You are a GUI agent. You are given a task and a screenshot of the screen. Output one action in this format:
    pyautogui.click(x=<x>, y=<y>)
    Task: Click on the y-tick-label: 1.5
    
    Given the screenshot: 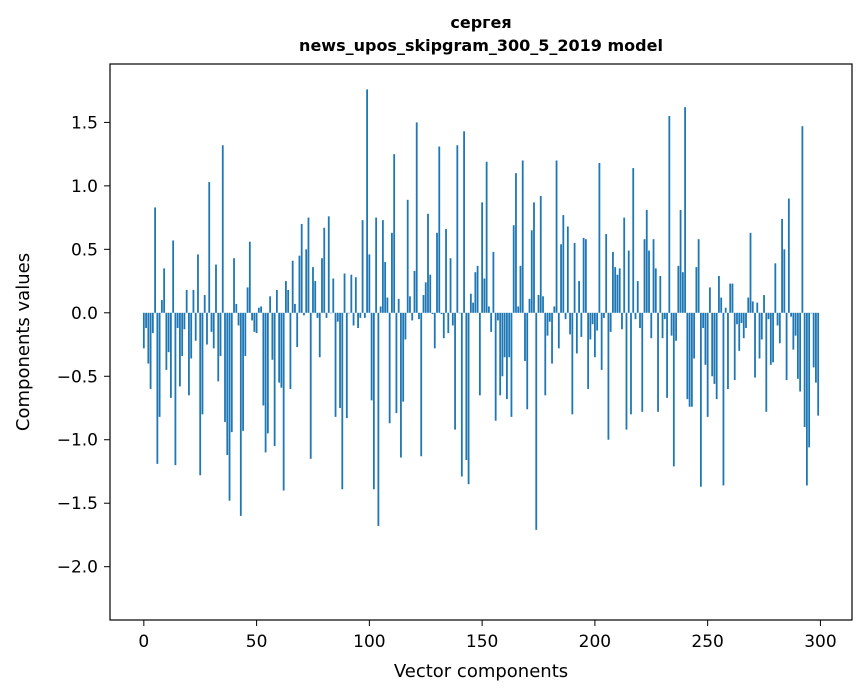 What is the action you would take?
    pyautogui.click(x=84, y=123)
    